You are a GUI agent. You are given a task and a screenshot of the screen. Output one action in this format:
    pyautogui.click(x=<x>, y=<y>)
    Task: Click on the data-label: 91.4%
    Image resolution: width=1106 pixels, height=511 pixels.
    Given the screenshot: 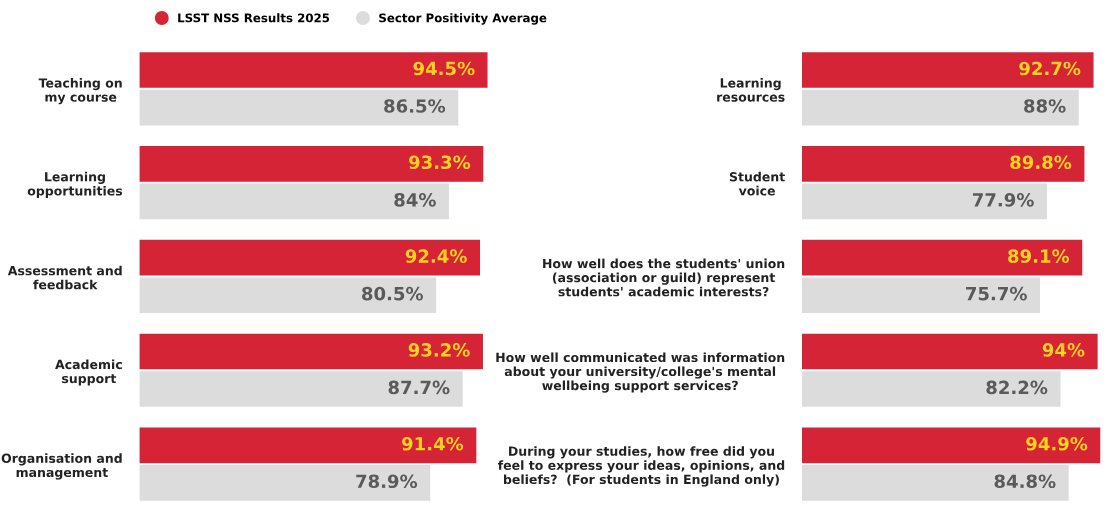 What is the action you would take?
    pyautogui.click(x=433, y=443)
    